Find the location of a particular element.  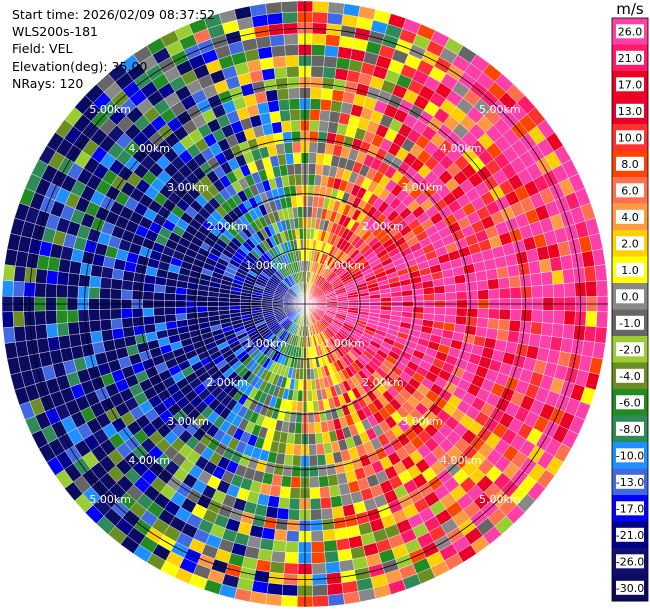

range-ring-label: 1.00km is located at coordinates (266, 343).